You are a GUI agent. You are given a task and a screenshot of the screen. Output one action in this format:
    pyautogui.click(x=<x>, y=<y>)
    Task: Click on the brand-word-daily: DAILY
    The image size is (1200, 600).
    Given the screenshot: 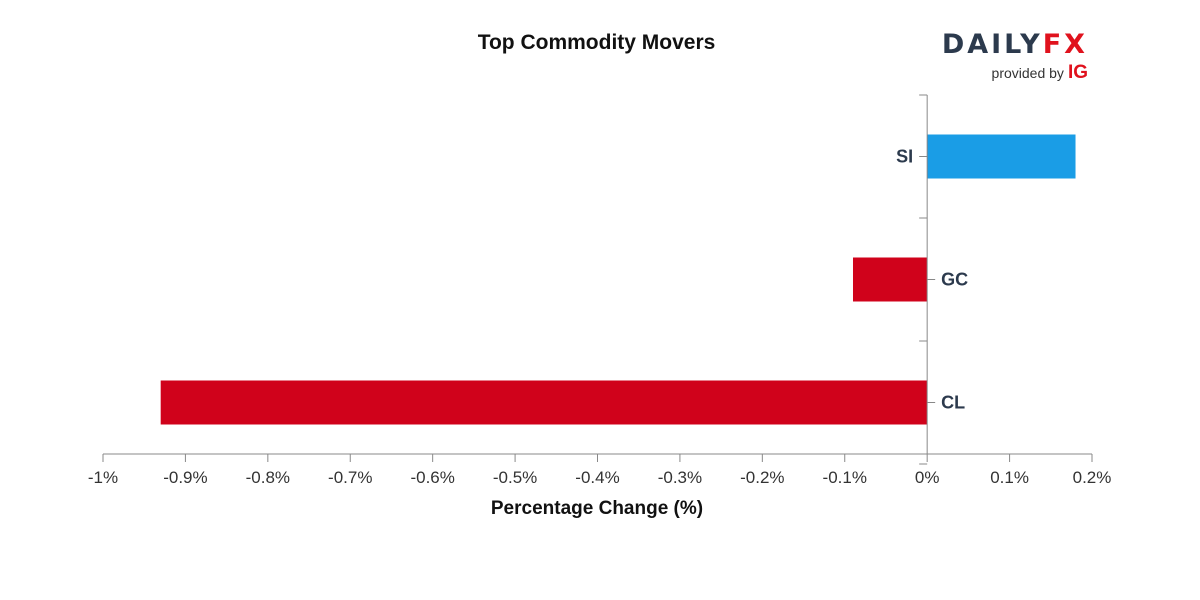 What is the action you would take?
    pyautogui.click(x=992, y=44)
    